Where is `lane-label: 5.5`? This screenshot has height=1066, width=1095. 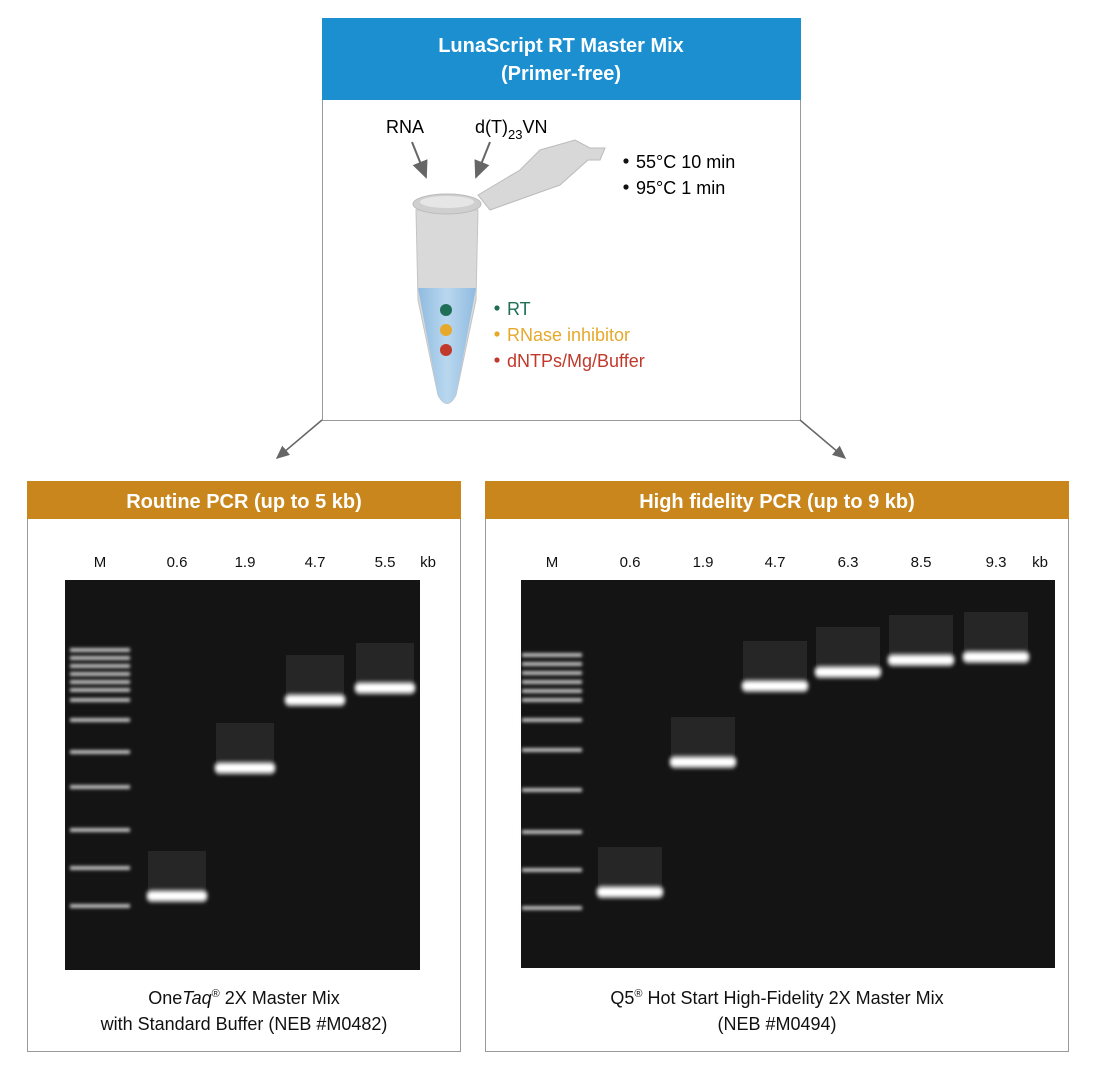 lane-label: 5.5 is located at coordinates (385, 562).